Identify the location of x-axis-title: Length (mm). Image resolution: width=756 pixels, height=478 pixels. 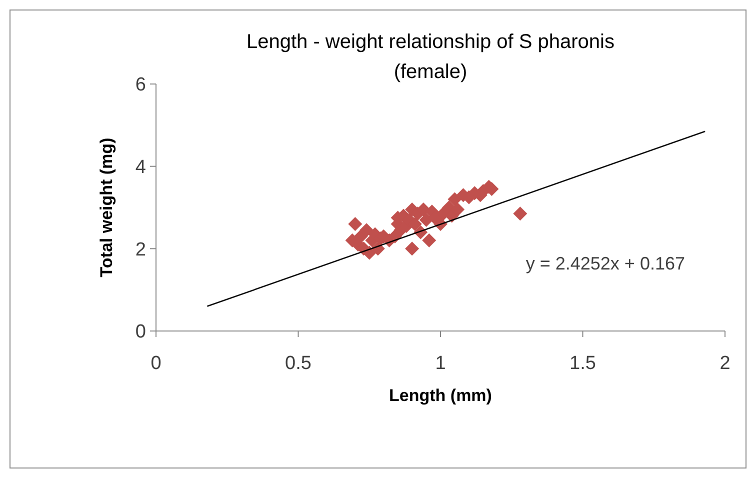
(440, 395).